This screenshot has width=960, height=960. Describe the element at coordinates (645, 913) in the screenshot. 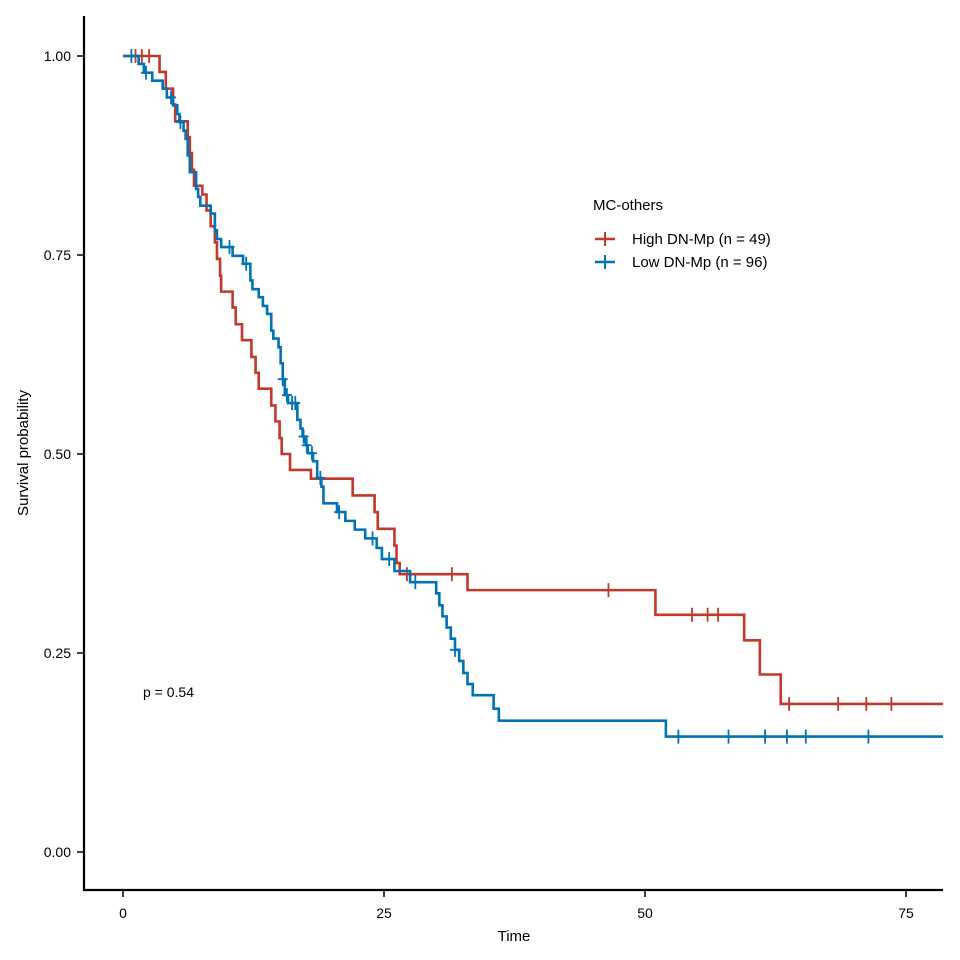

I see `x-tick-label: 50` at that location.